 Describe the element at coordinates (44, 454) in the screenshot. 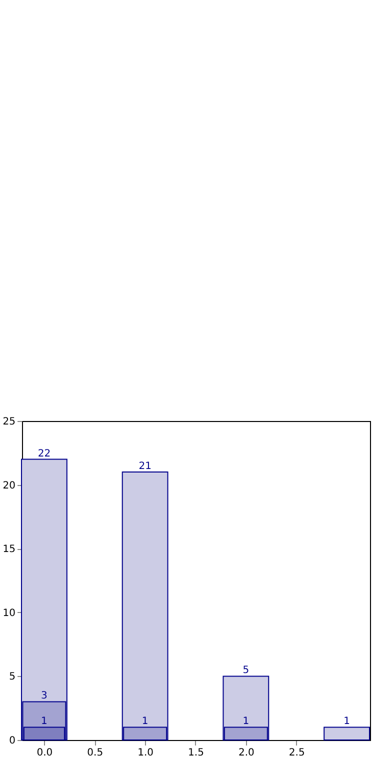

I see `data-label: 22` at that location.